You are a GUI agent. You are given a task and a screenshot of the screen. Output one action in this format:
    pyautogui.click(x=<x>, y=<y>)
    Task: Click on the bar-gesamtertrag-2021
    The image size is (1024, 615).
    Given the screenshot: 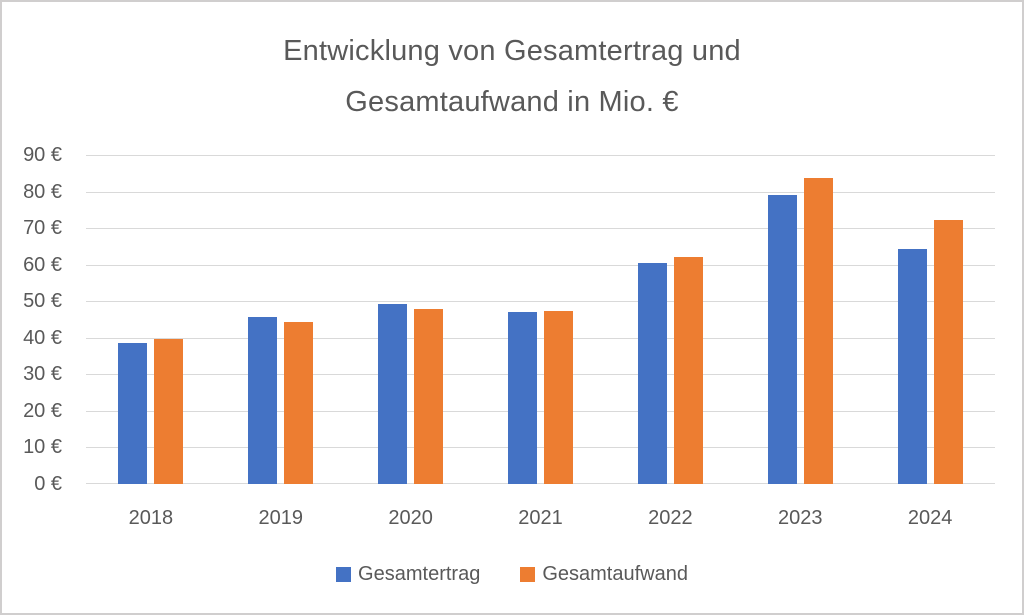 What is the action you would take?
    pyautogui.click(x=522, y=398)
    